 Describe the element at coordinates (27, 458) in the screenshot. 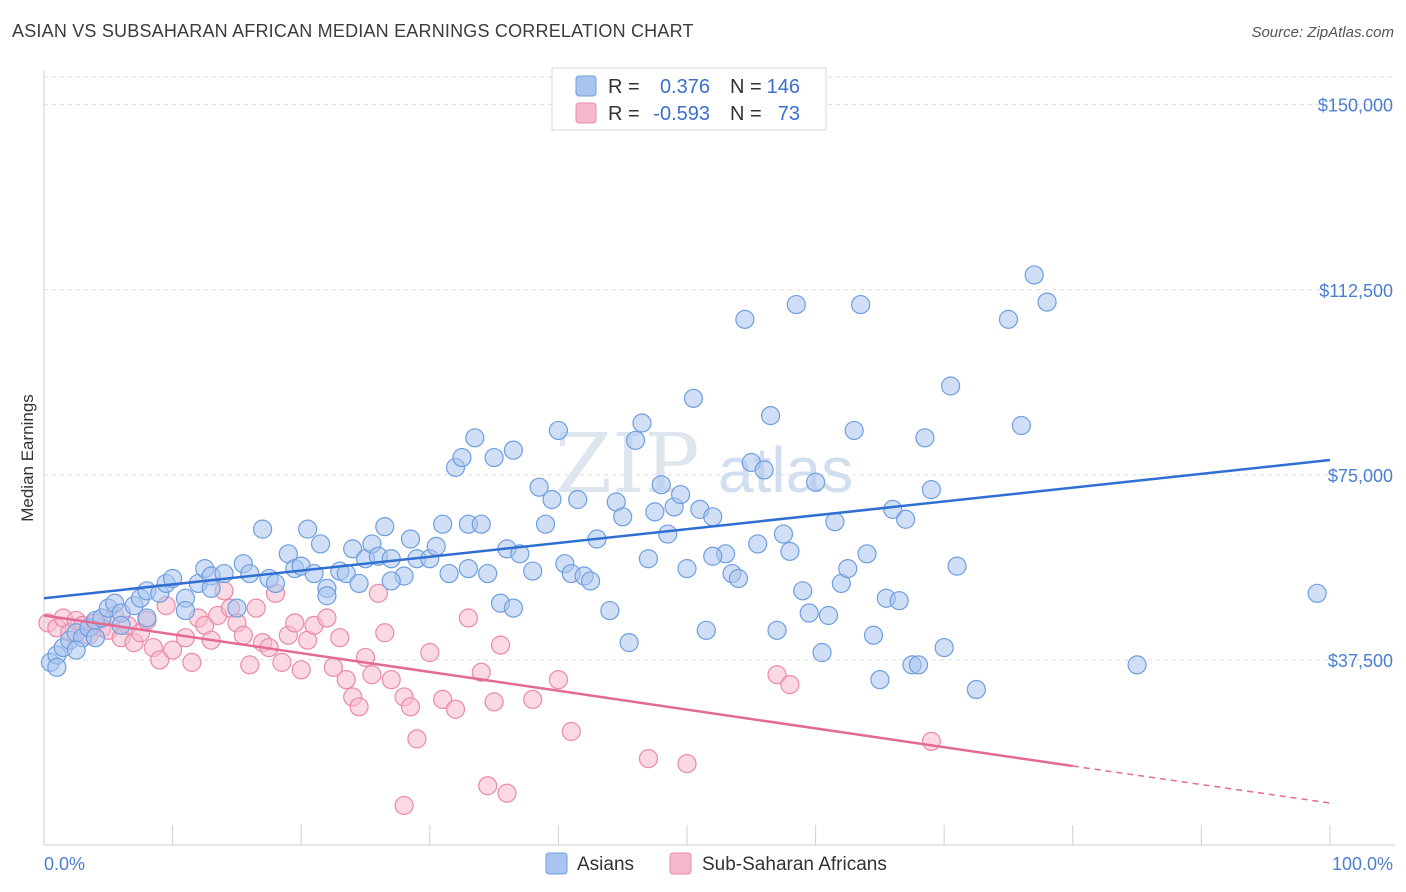

I see `y-axis-title: Median Earnings` at that location.